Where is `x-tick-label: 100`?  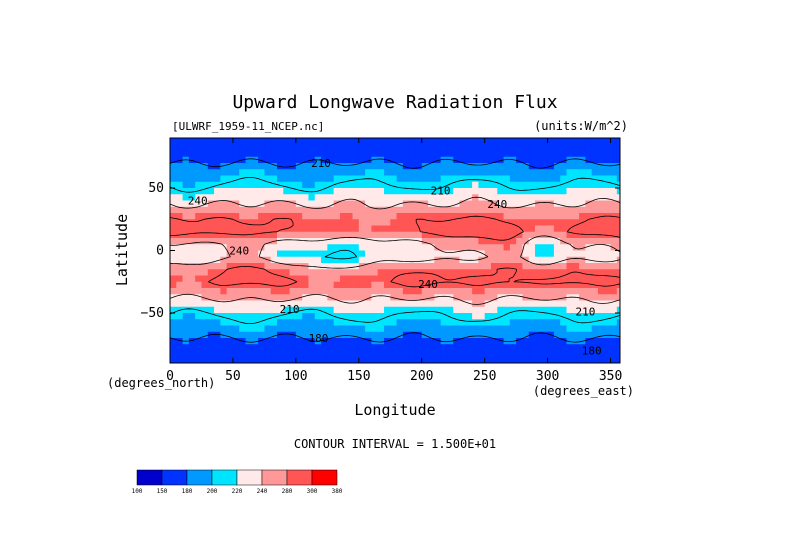
x-tick-label: 100 is located at coordinates (295, 376).